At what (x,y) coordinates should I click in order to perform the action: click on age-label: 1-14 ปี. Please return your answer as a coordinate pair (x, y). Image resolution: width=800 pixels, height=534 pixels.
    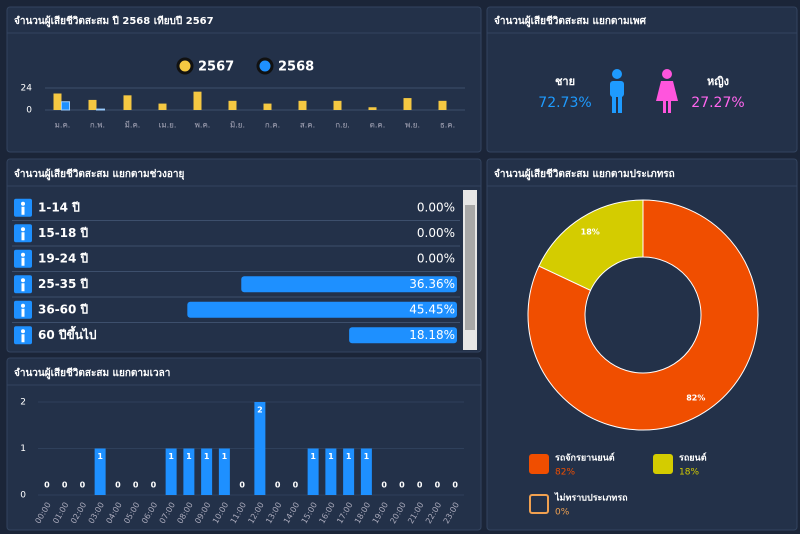
    Looking at the image, I should click on (59, 207).